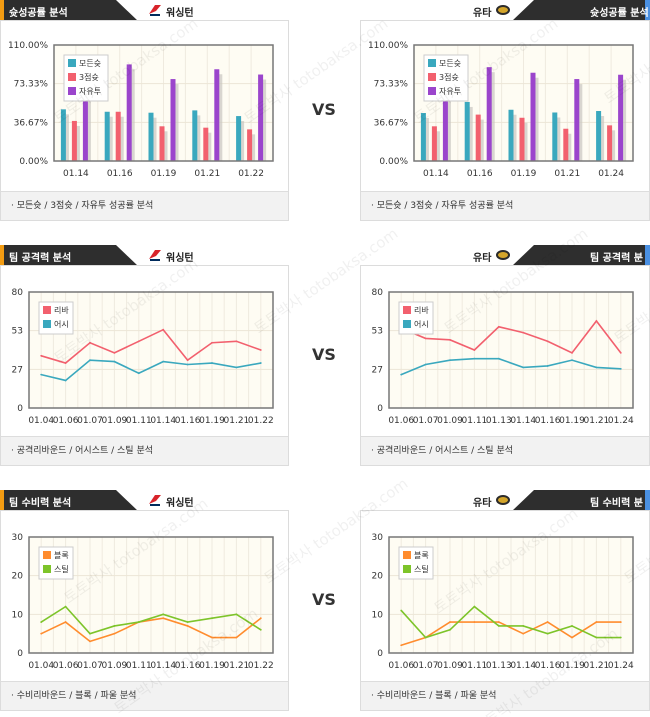 The width and height of the screenshot is (650, 717). What do you see at coordinates (61, 310) in the screenshot?
I see `legend-label: 리바` at bounding box center [61, 310].